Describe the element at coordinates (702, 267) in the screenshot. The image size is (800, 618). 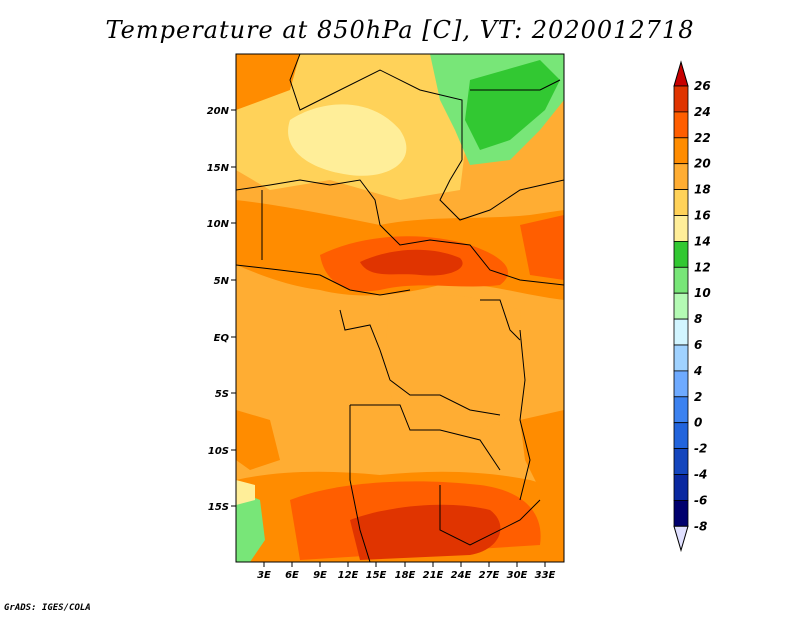
I see `colorbar-level-label: 12` at that location.